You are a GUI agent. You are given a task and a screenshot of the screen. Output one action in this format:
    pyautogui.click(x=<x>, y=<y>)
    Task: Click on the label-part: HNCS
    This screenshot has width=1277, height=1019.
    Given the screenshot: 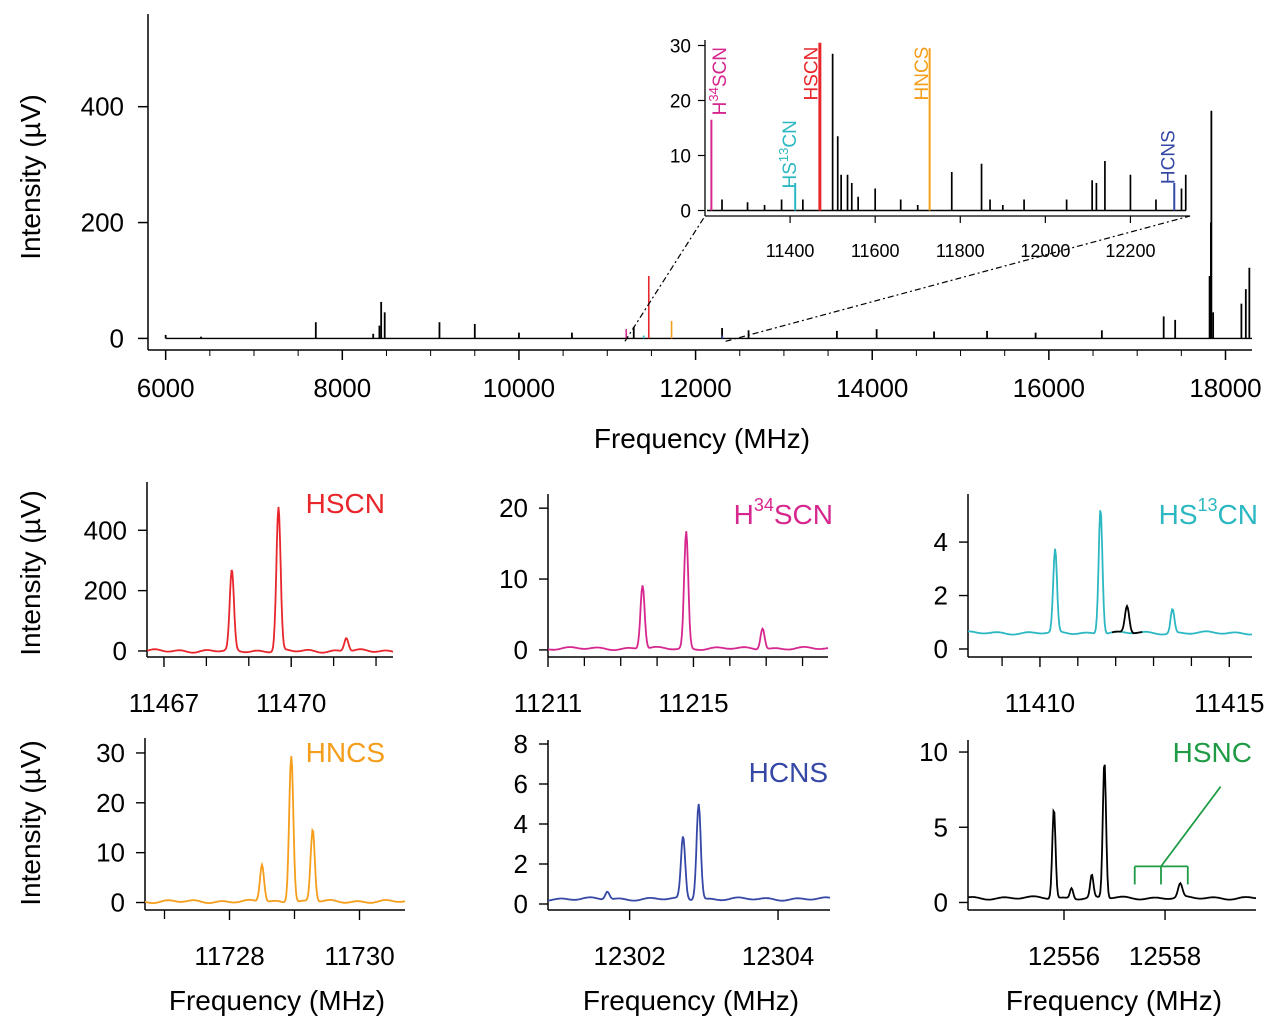 What is the action you would take?
    pyautogui.click(x=922, y=74)
    